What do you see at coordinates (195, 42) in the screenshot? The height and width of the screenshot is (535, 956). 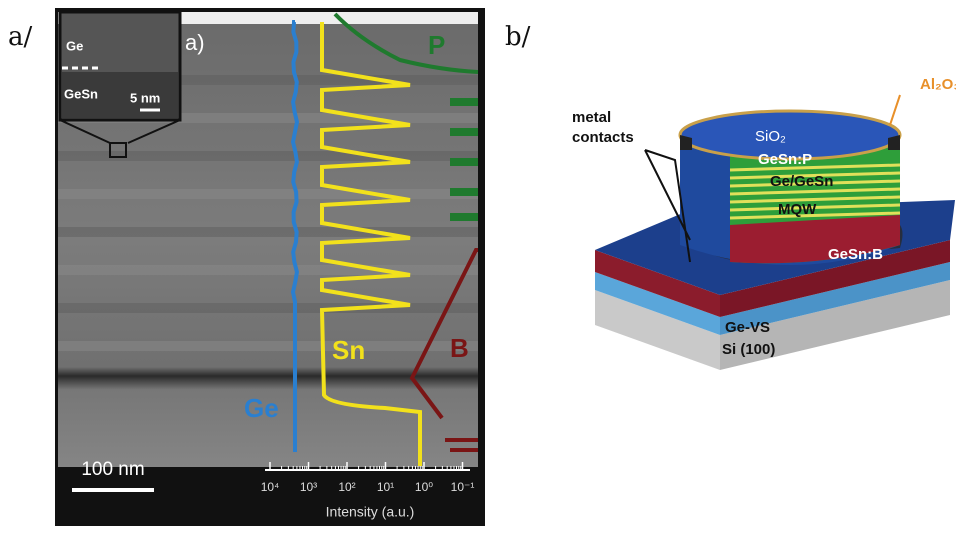 I see `sub-label: a)` at bounding box center [195, 42].